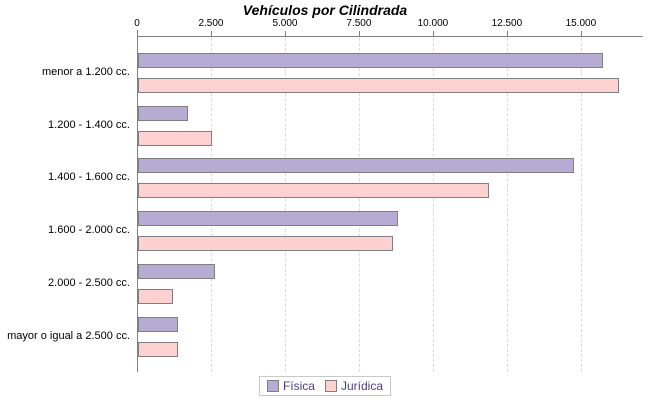  I want to click on x-tick-label: 5.000, so click(285, 23).